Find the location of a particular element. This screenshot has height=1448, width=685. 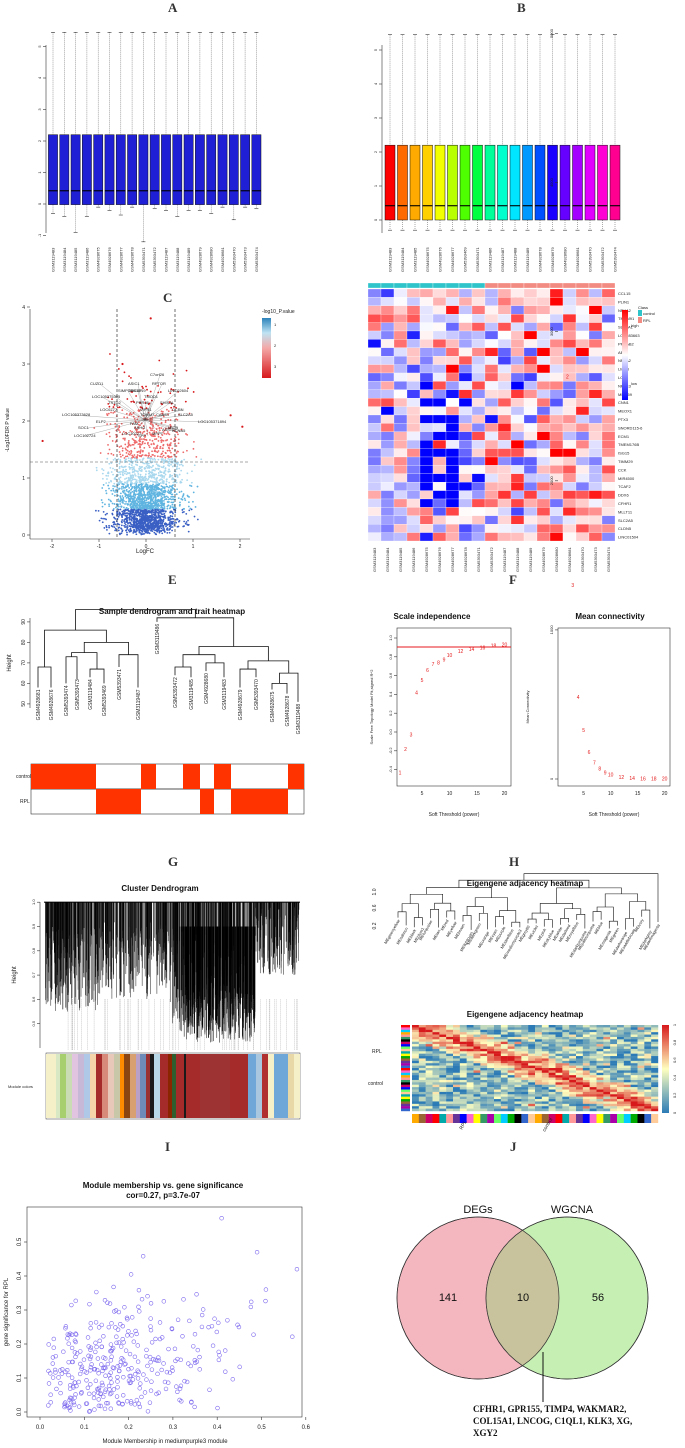

boxplot-b-ytick-label: 2 is located at coordinates (375, 151).